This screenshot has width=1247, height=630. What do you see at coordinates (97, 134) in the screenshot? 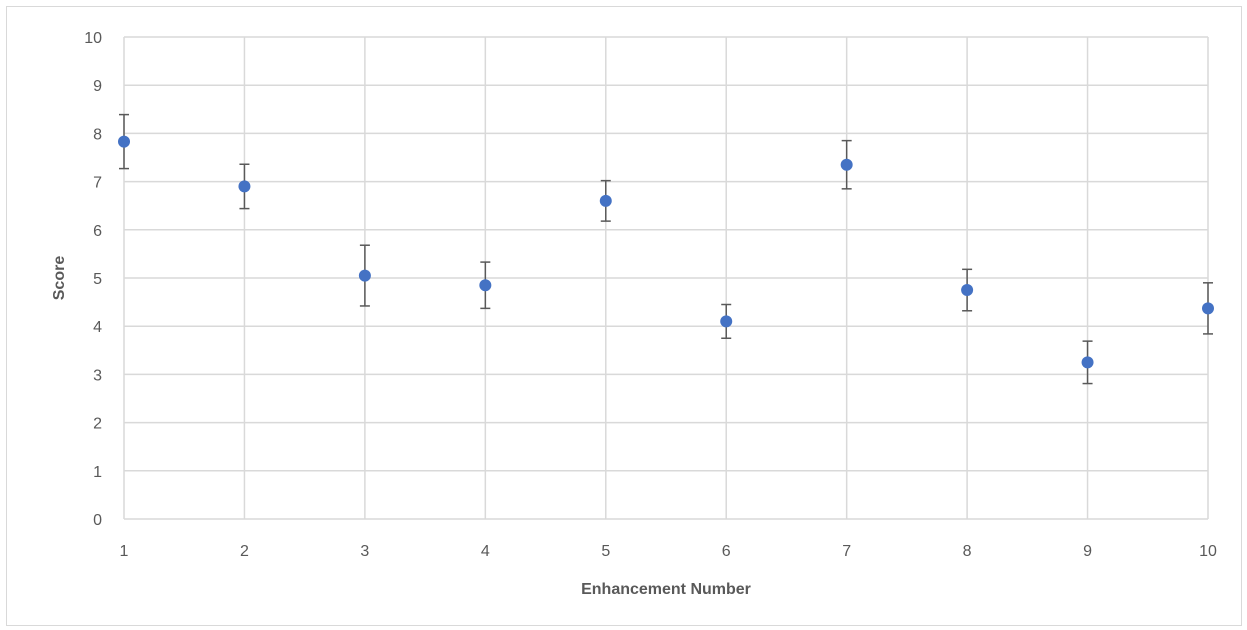
I see `y-tick-label: 8` at bounding box center [97, 134].